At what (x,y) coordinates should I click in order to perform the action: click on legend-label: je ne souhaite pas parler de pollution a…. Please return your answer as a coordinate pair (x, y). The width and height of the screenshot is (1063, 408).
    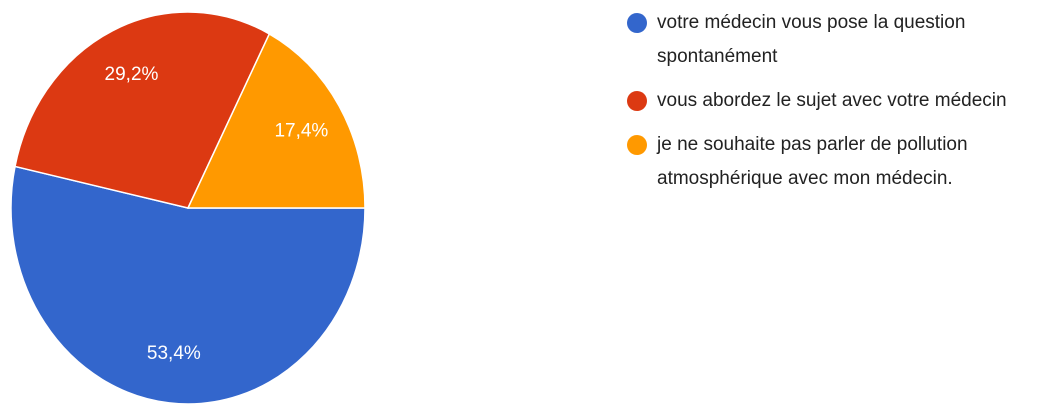
    Looking at the image, I should click on (812, 161).